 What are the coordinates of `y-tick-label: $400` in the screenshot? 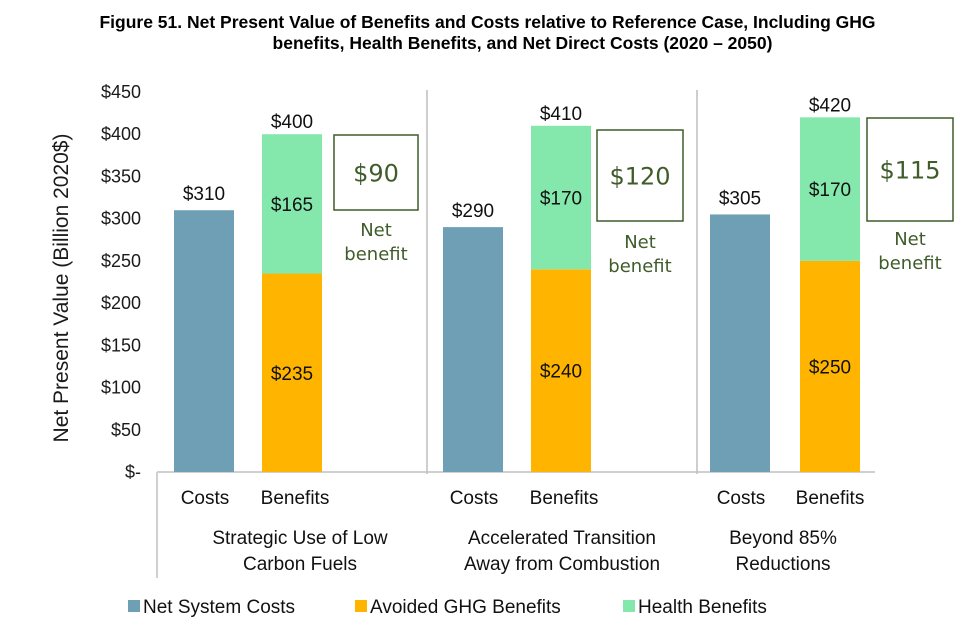 It's located at (121, 134).